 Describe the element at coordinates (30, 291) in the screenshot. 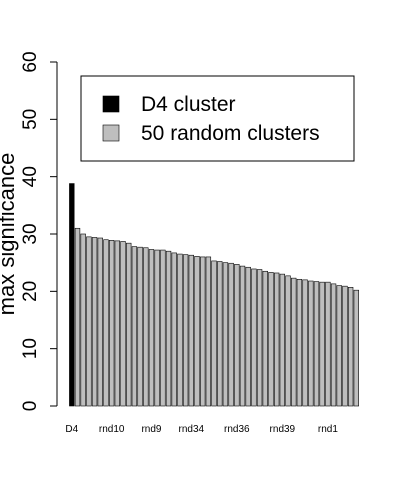

I see `y-tick-label: 20` at that location.